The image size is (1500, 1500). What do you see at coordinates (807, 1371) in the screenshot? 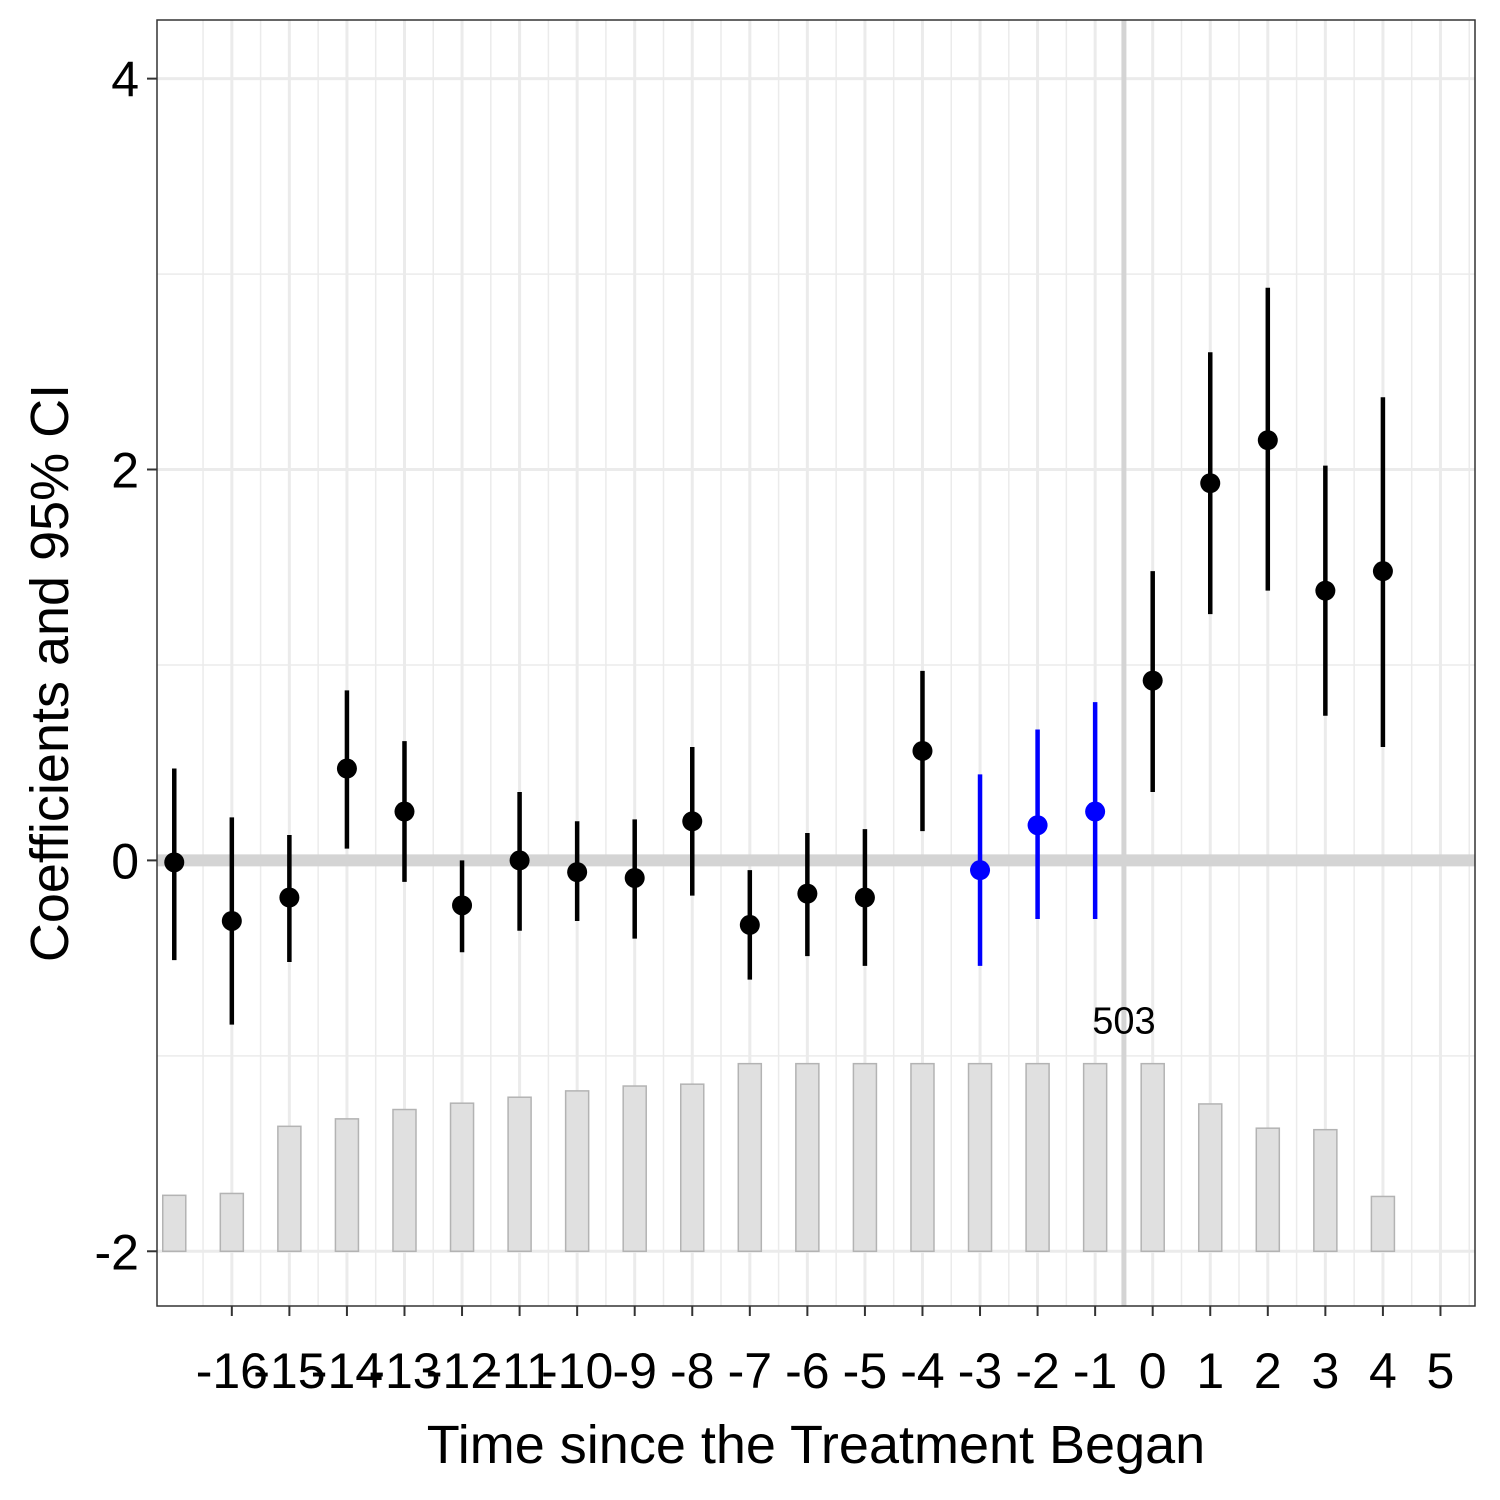
I see `x-tick-label: -6` at bounding box center [807, 1371].